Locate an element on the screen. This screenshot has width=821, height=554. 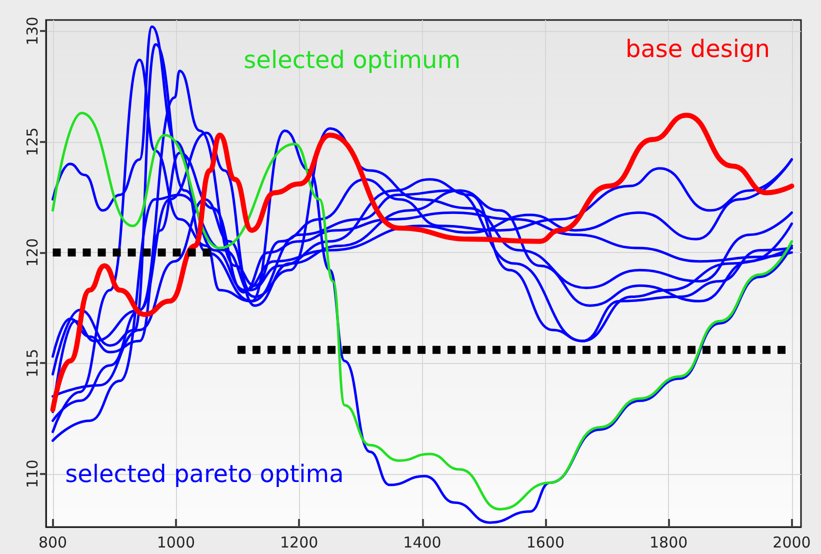
x-tick-label: 1600 is located at coordinates (545, 543).